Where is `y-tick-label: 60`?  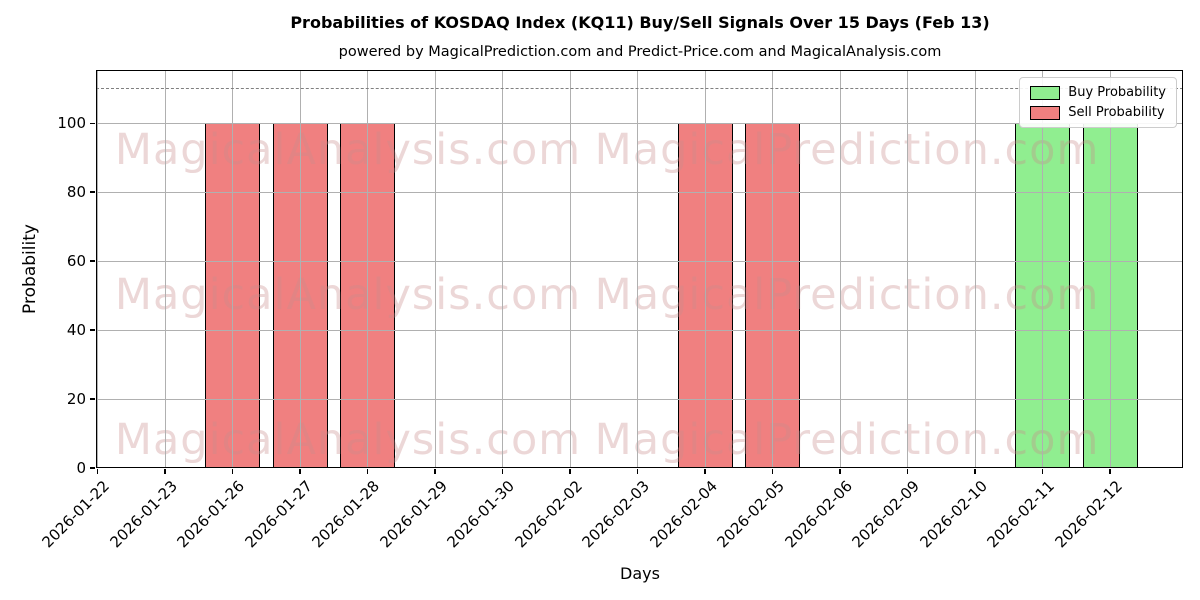 y-tick-label: 60 is located at coordinates (76, 261).